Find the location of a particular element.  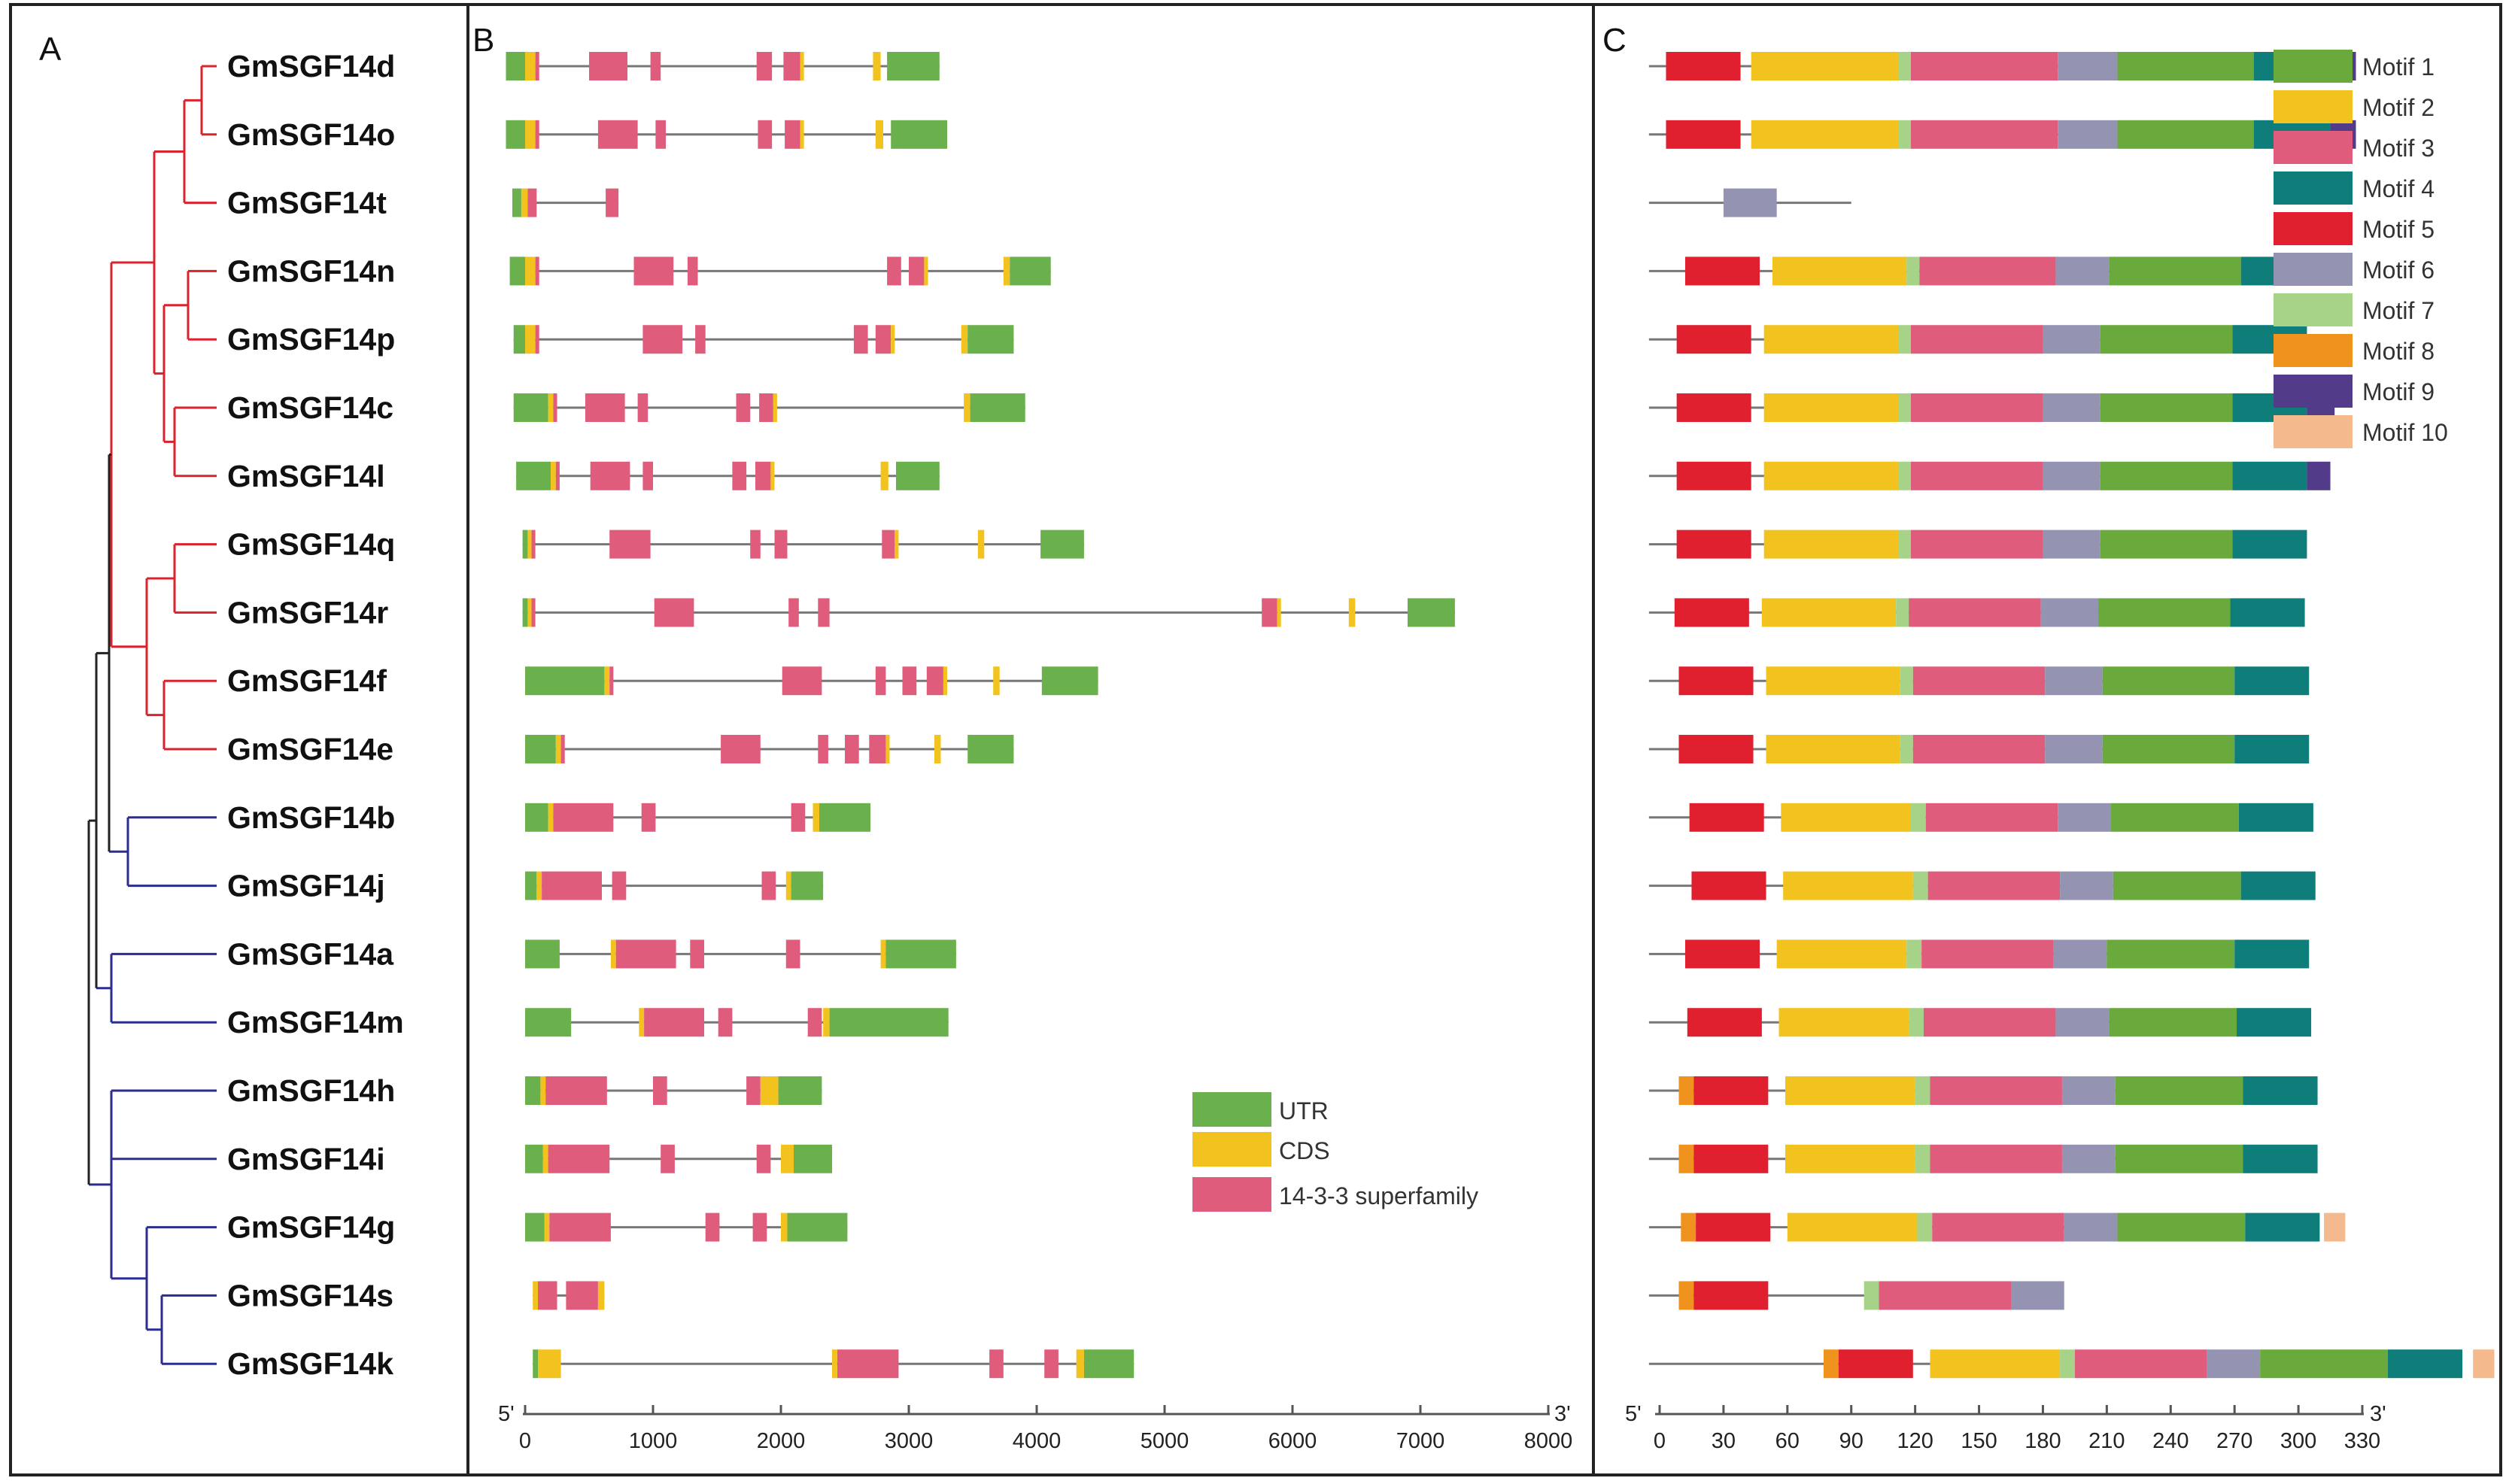

legend-motif-label: Motif 1 is located at coordinates (2398, 66).